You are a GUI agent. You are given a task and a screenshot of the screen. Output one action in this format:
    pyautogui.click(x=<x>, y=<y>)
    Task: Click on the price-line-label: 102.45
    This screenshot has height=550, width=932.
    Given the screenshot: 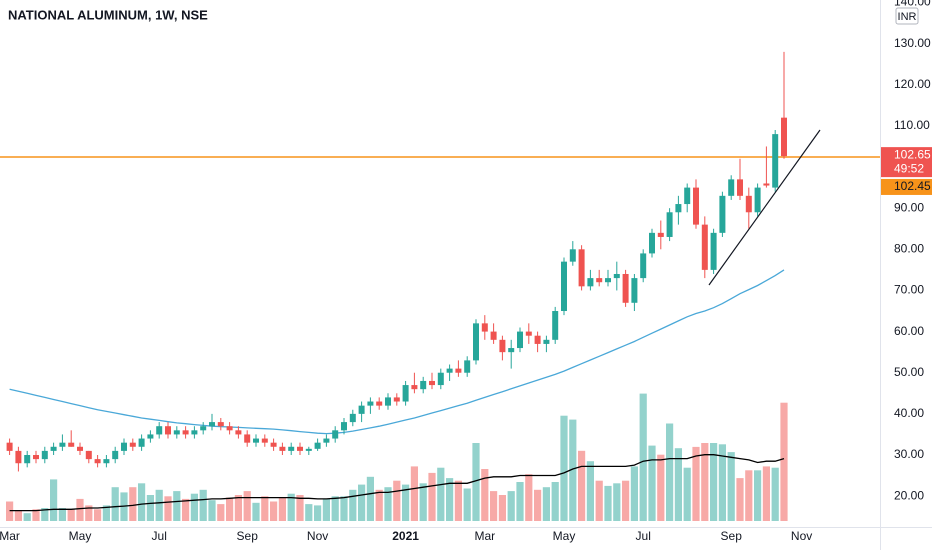 What is the action you would take?
    pyautogui.click(x=912, y=186)
    